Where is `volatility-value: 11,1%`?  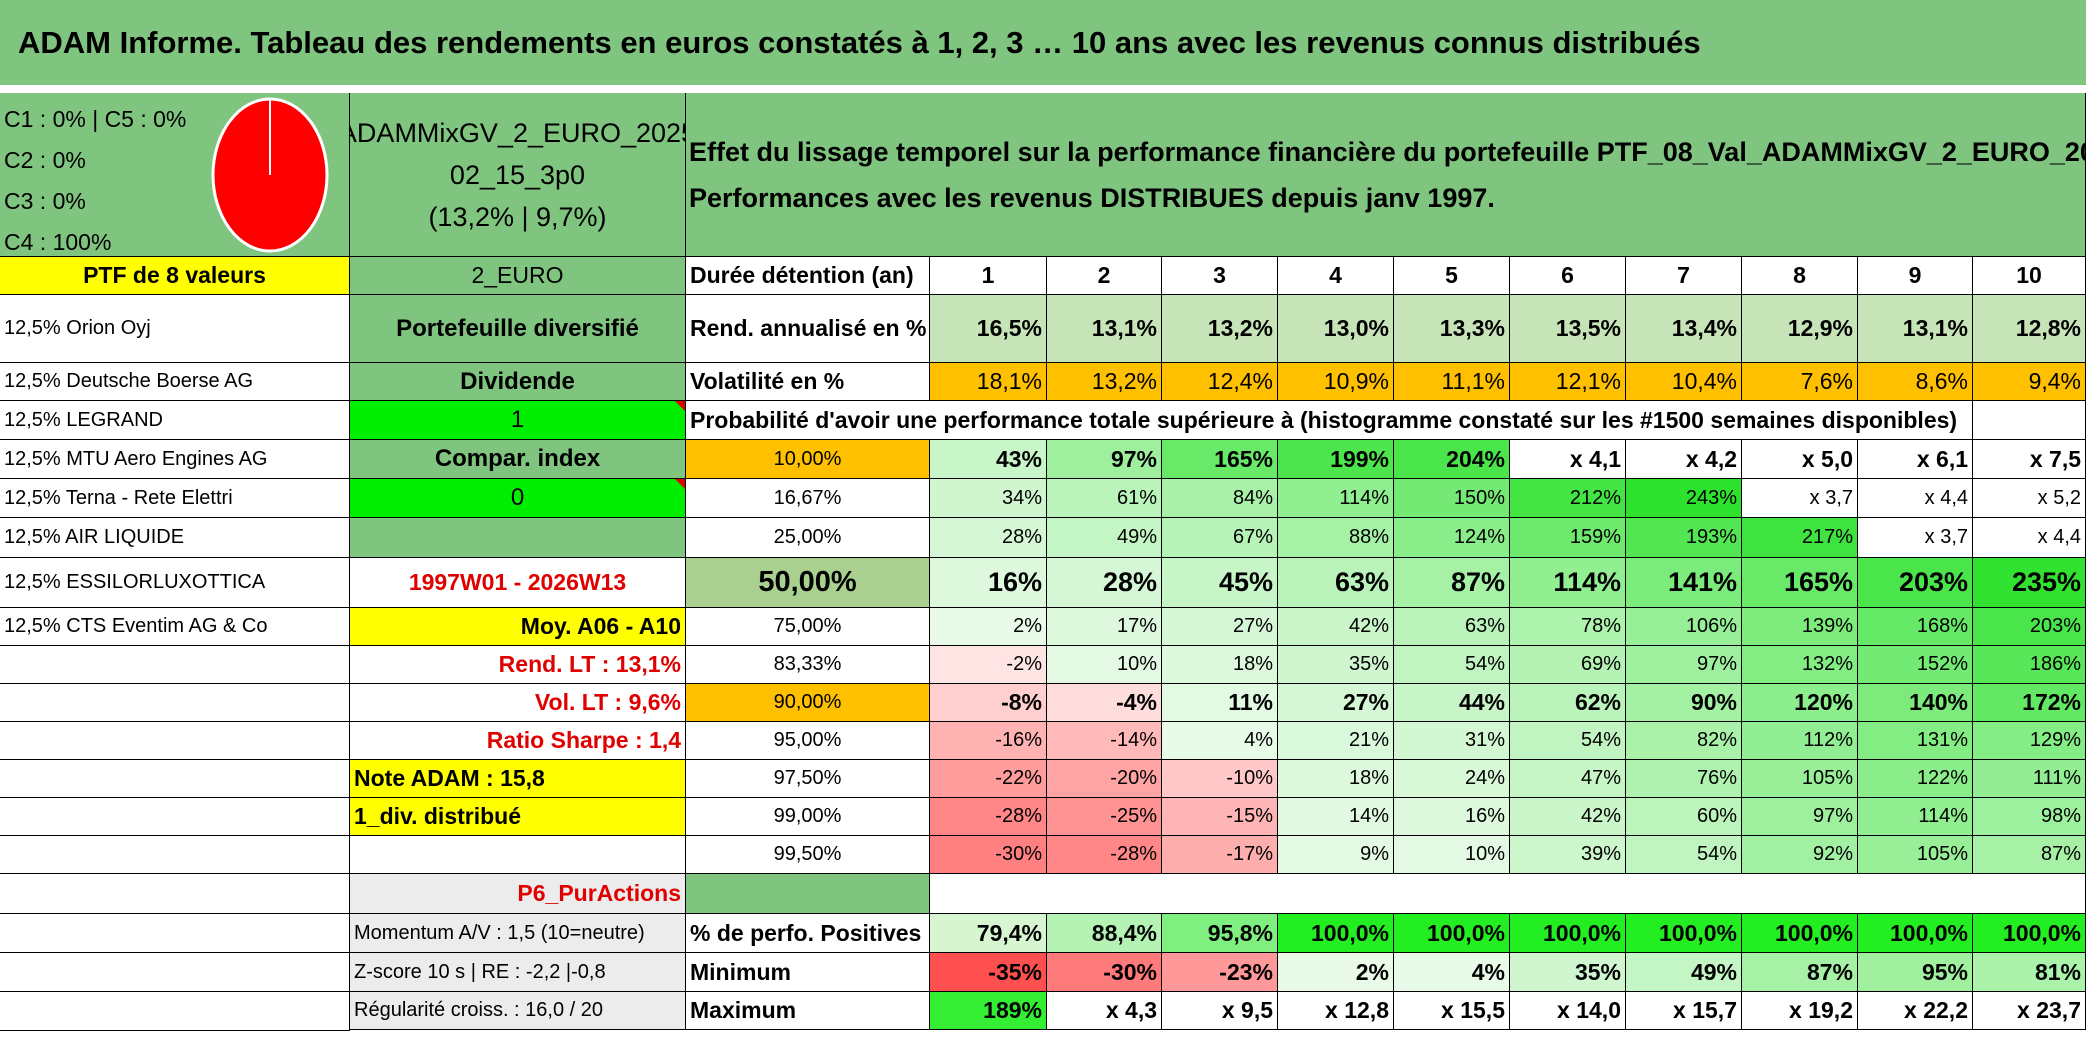
volatility-value: 11,1% is located at coordinates (1452, 382).